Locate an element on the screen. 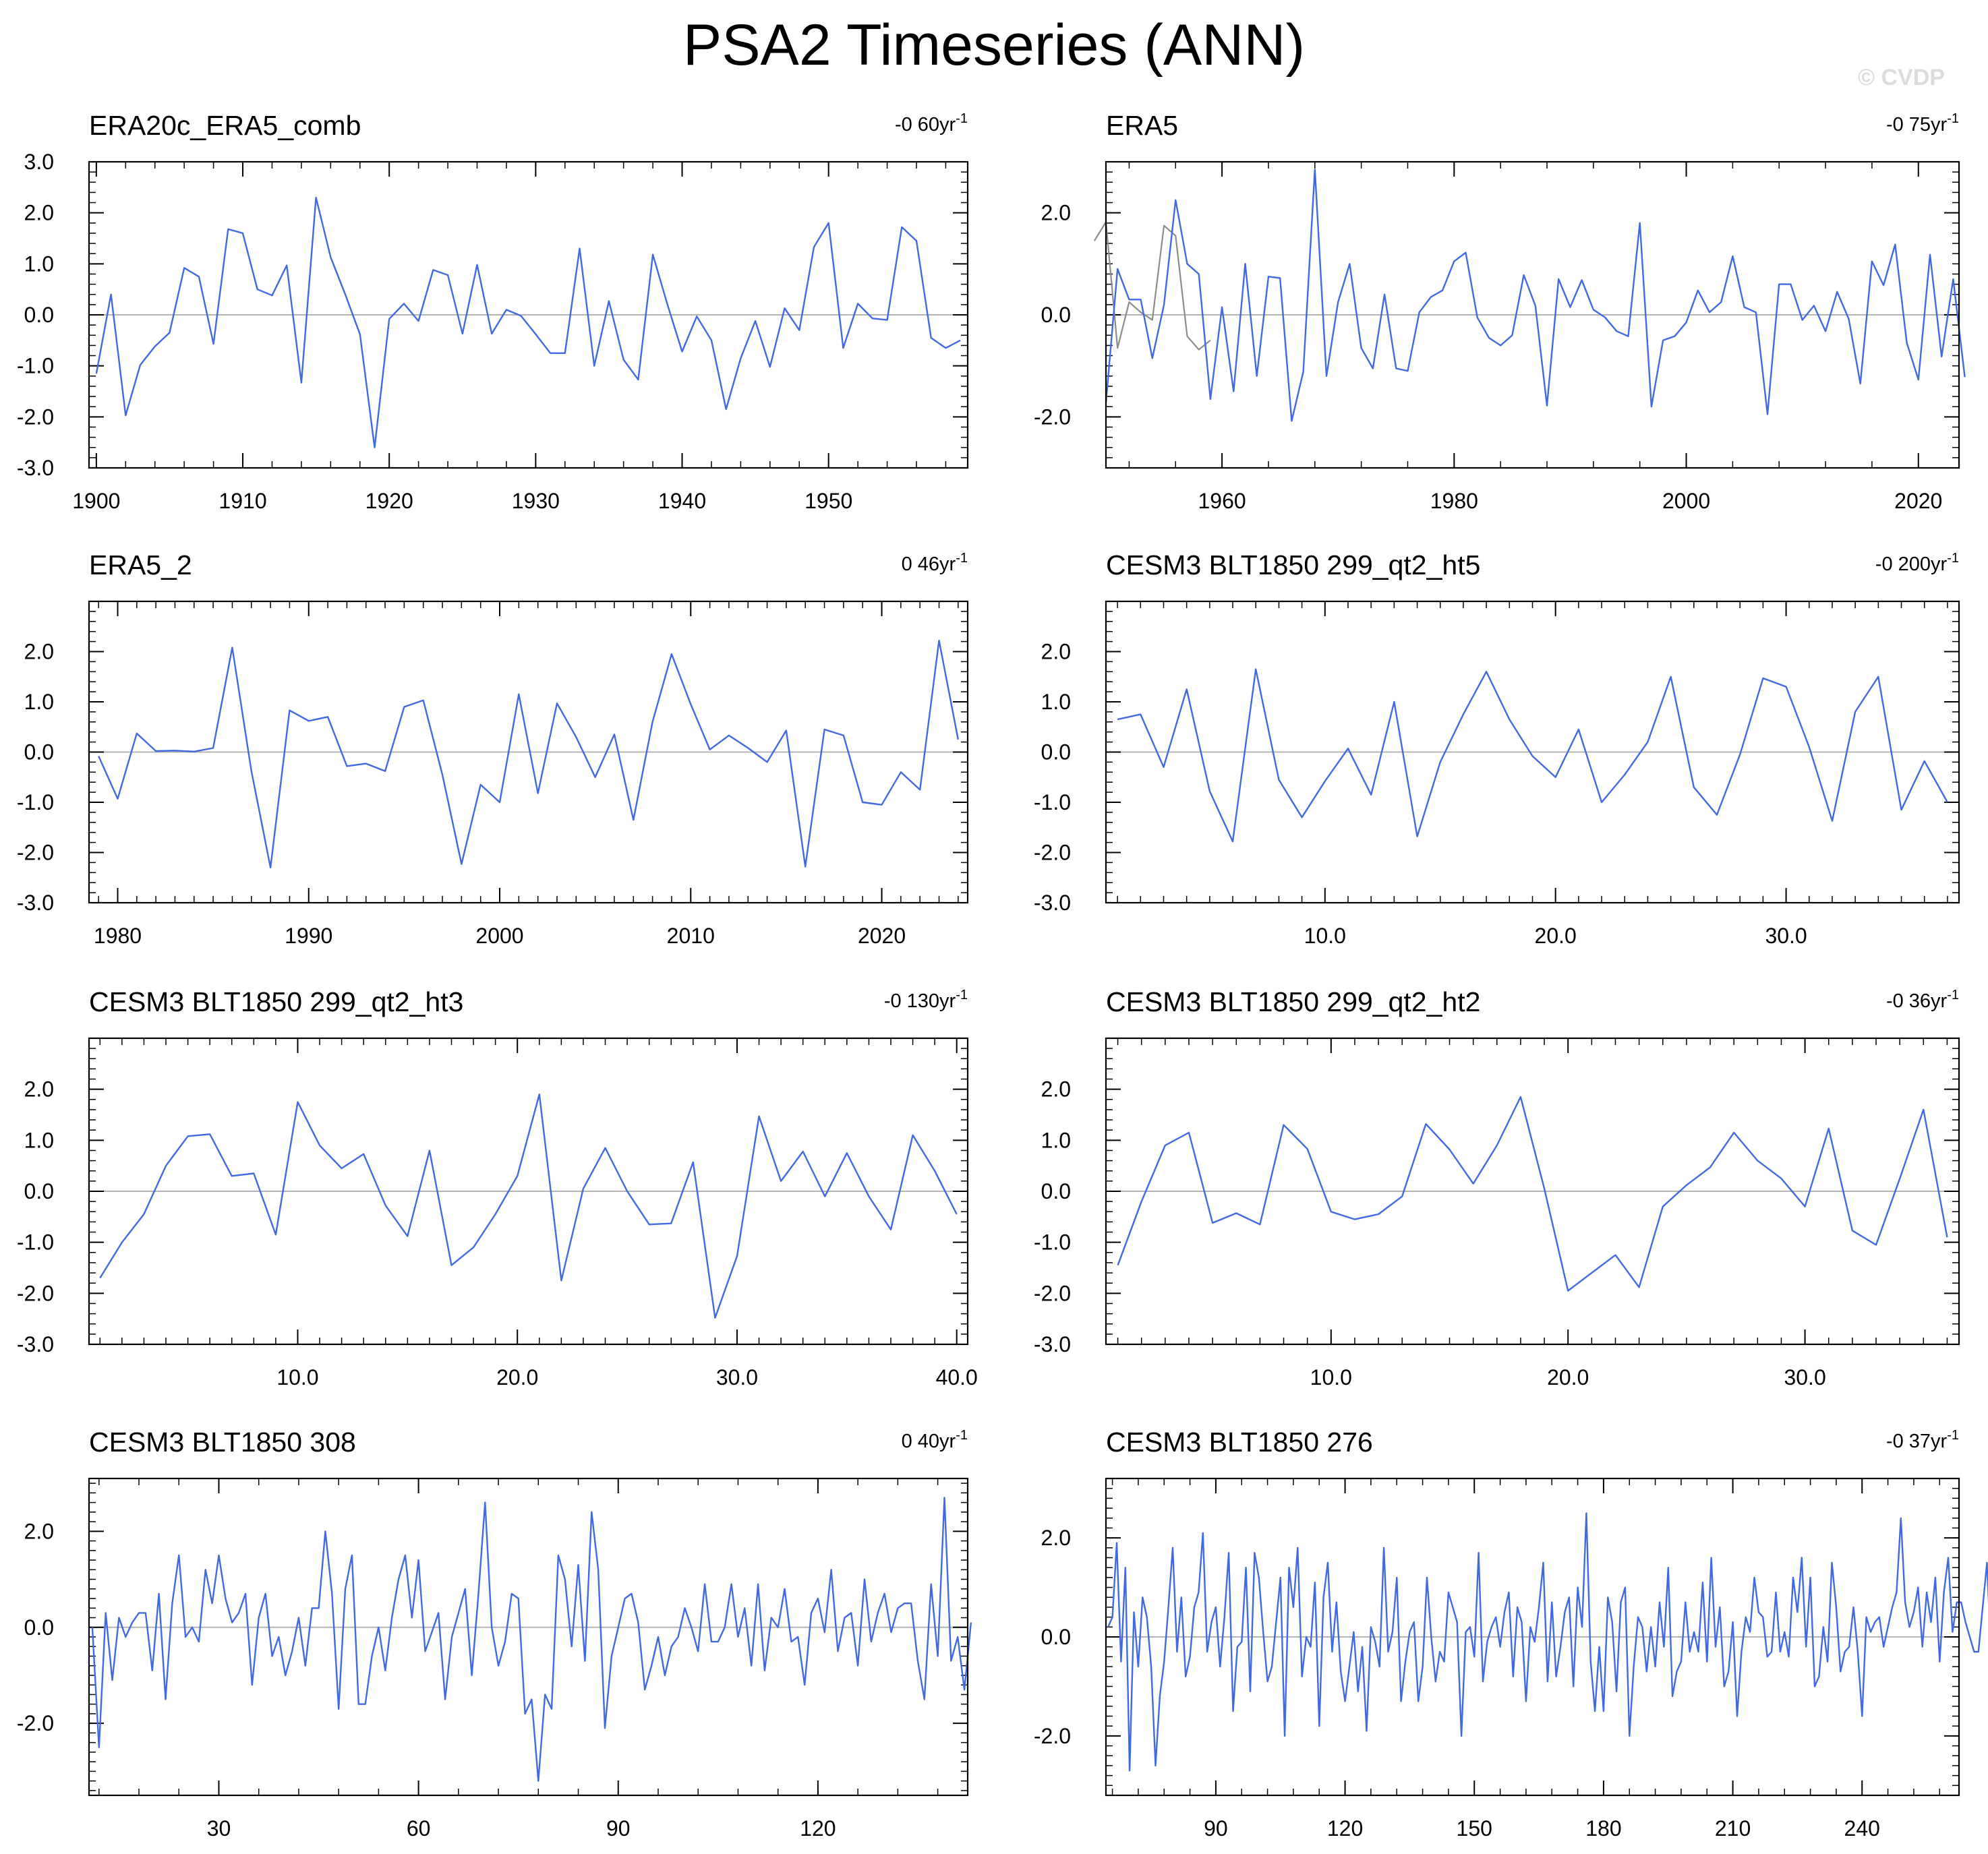  x-tick-label: 1910 is located at coordinates (242, 501).